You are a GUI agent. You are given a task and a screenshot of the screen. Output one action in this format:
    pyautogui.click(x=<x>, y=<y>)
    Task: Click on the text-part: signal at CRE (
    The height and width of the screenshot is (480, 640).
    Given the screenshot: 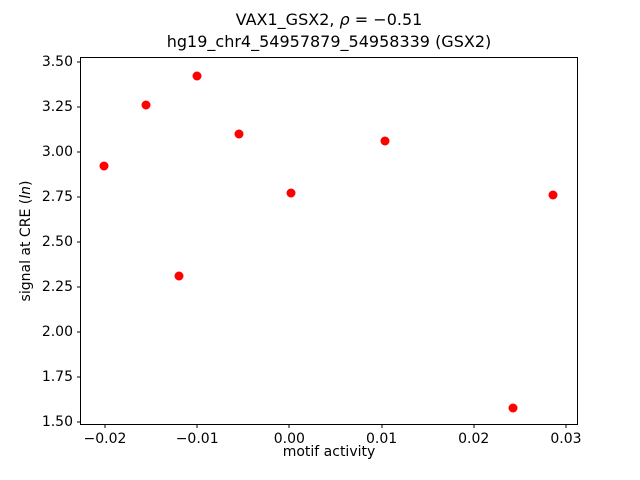 What is the action you would take?
    pyautogui.click(x=26, y=250)
    